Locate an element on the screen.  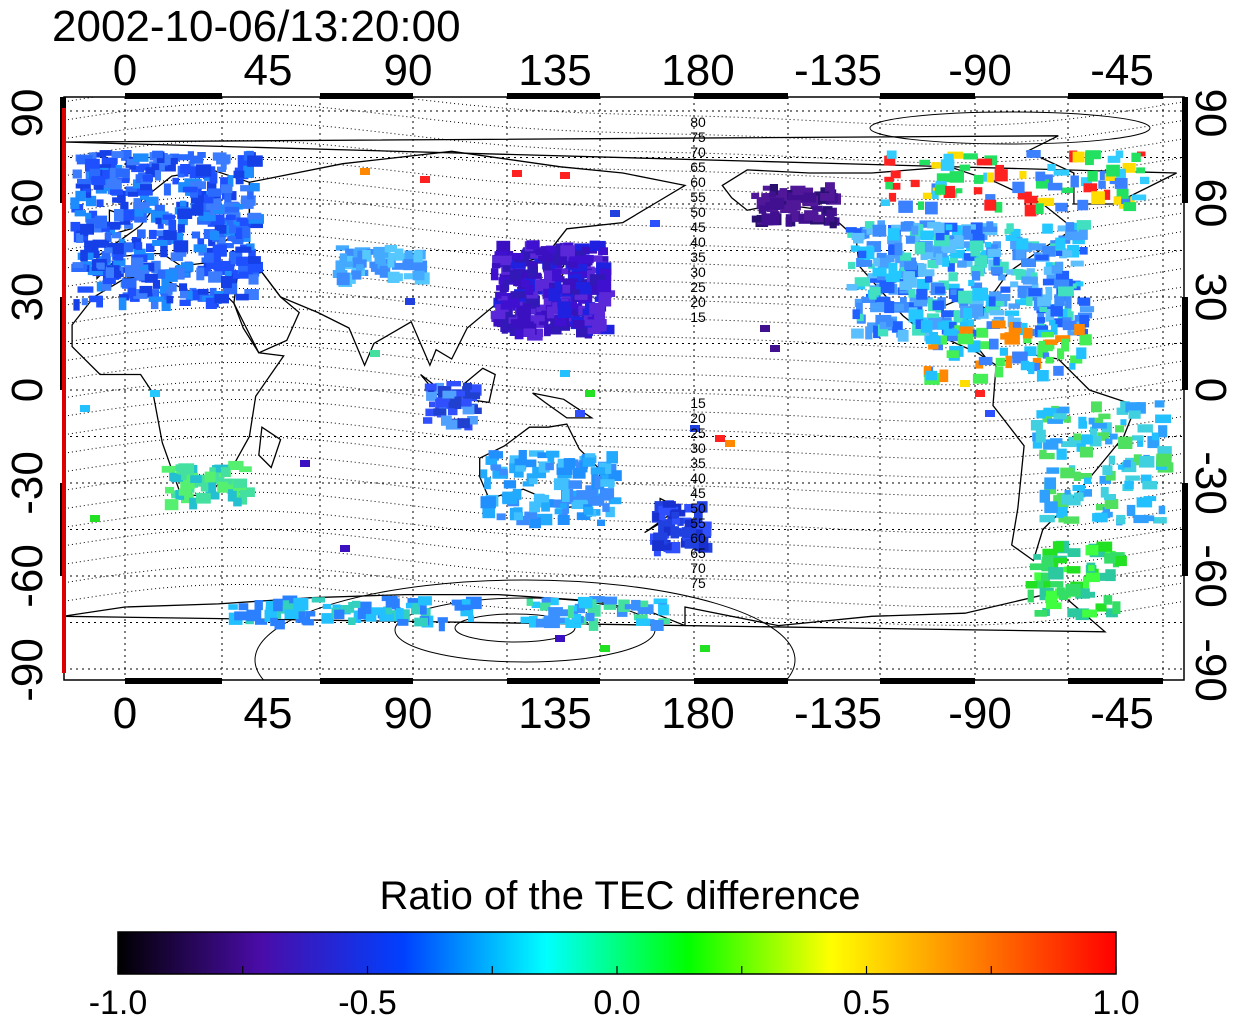
top-axis-bar is located at coordinates (1115, 96).